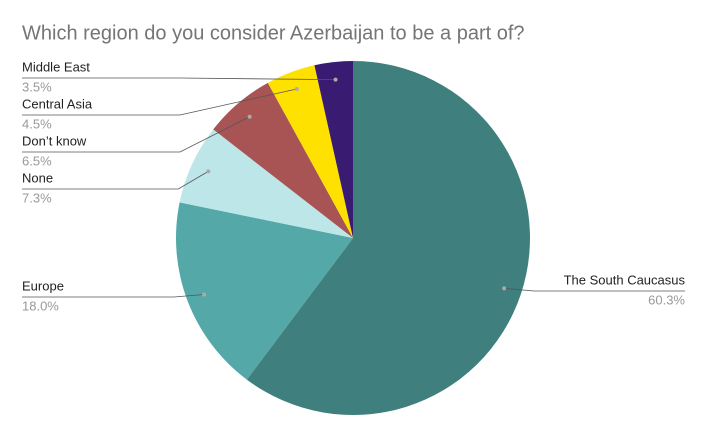 This screenshot has height=437, width=707. What do you see at coordinates (57, 103) in the screenshot?
I see `slice-label: Central Asia` at bounding box center [57, 103].